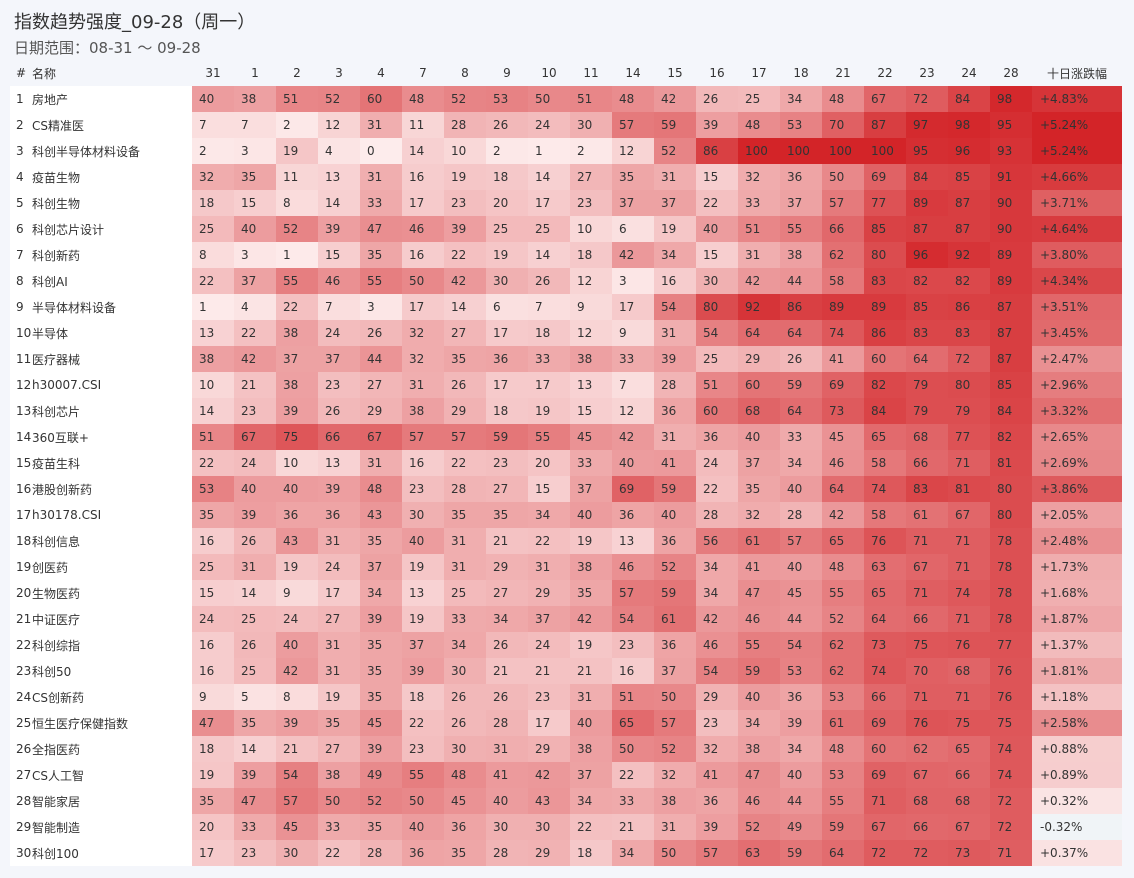 The image size is (1134, 878). I want to click on row-index: 8, so click(21, 281).